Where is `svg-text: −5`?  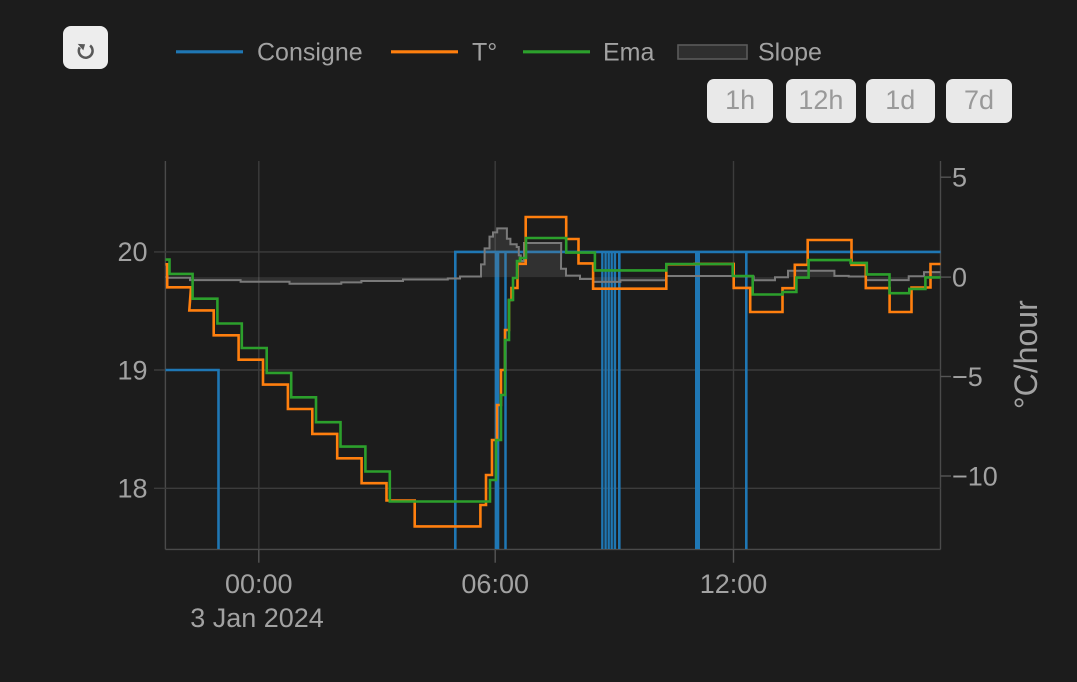 svg-text: −5 is located at coordinates (967, 377).